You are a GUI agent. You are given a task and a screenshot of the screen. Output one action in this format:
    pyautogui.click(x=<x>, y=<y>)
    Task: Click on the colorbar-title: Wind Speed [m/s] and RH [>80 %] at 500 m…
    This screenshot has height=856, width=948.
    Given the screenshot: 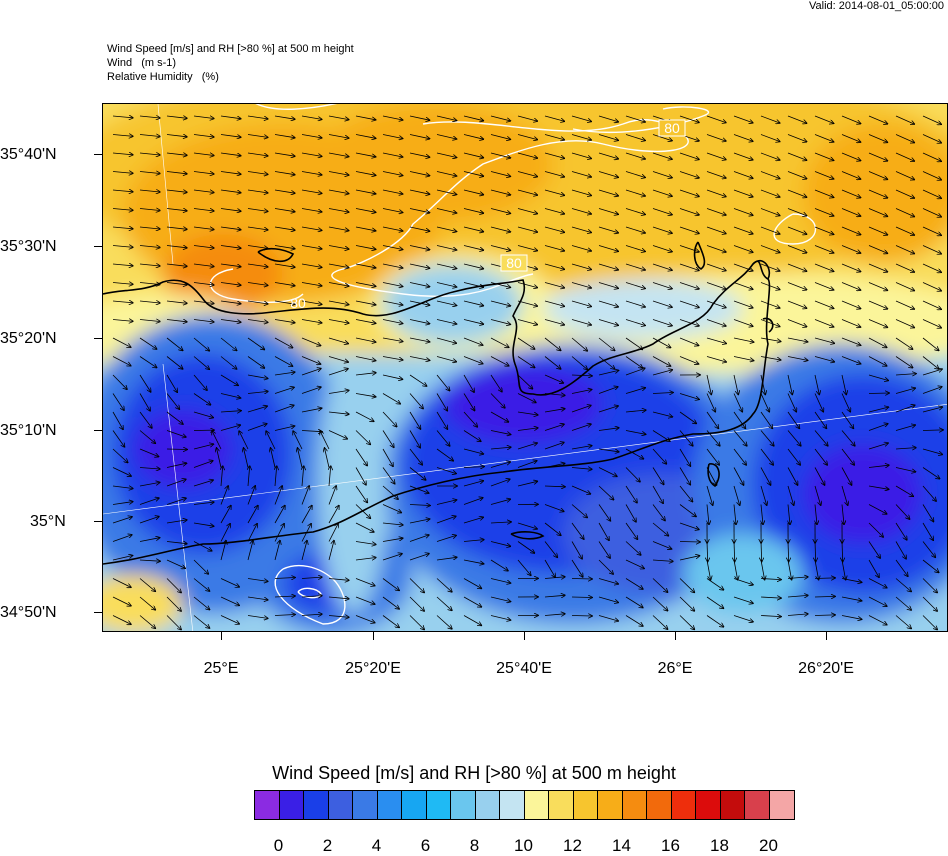 What is the action you would take?
    pyautogui.click(x=474, y=773)
    